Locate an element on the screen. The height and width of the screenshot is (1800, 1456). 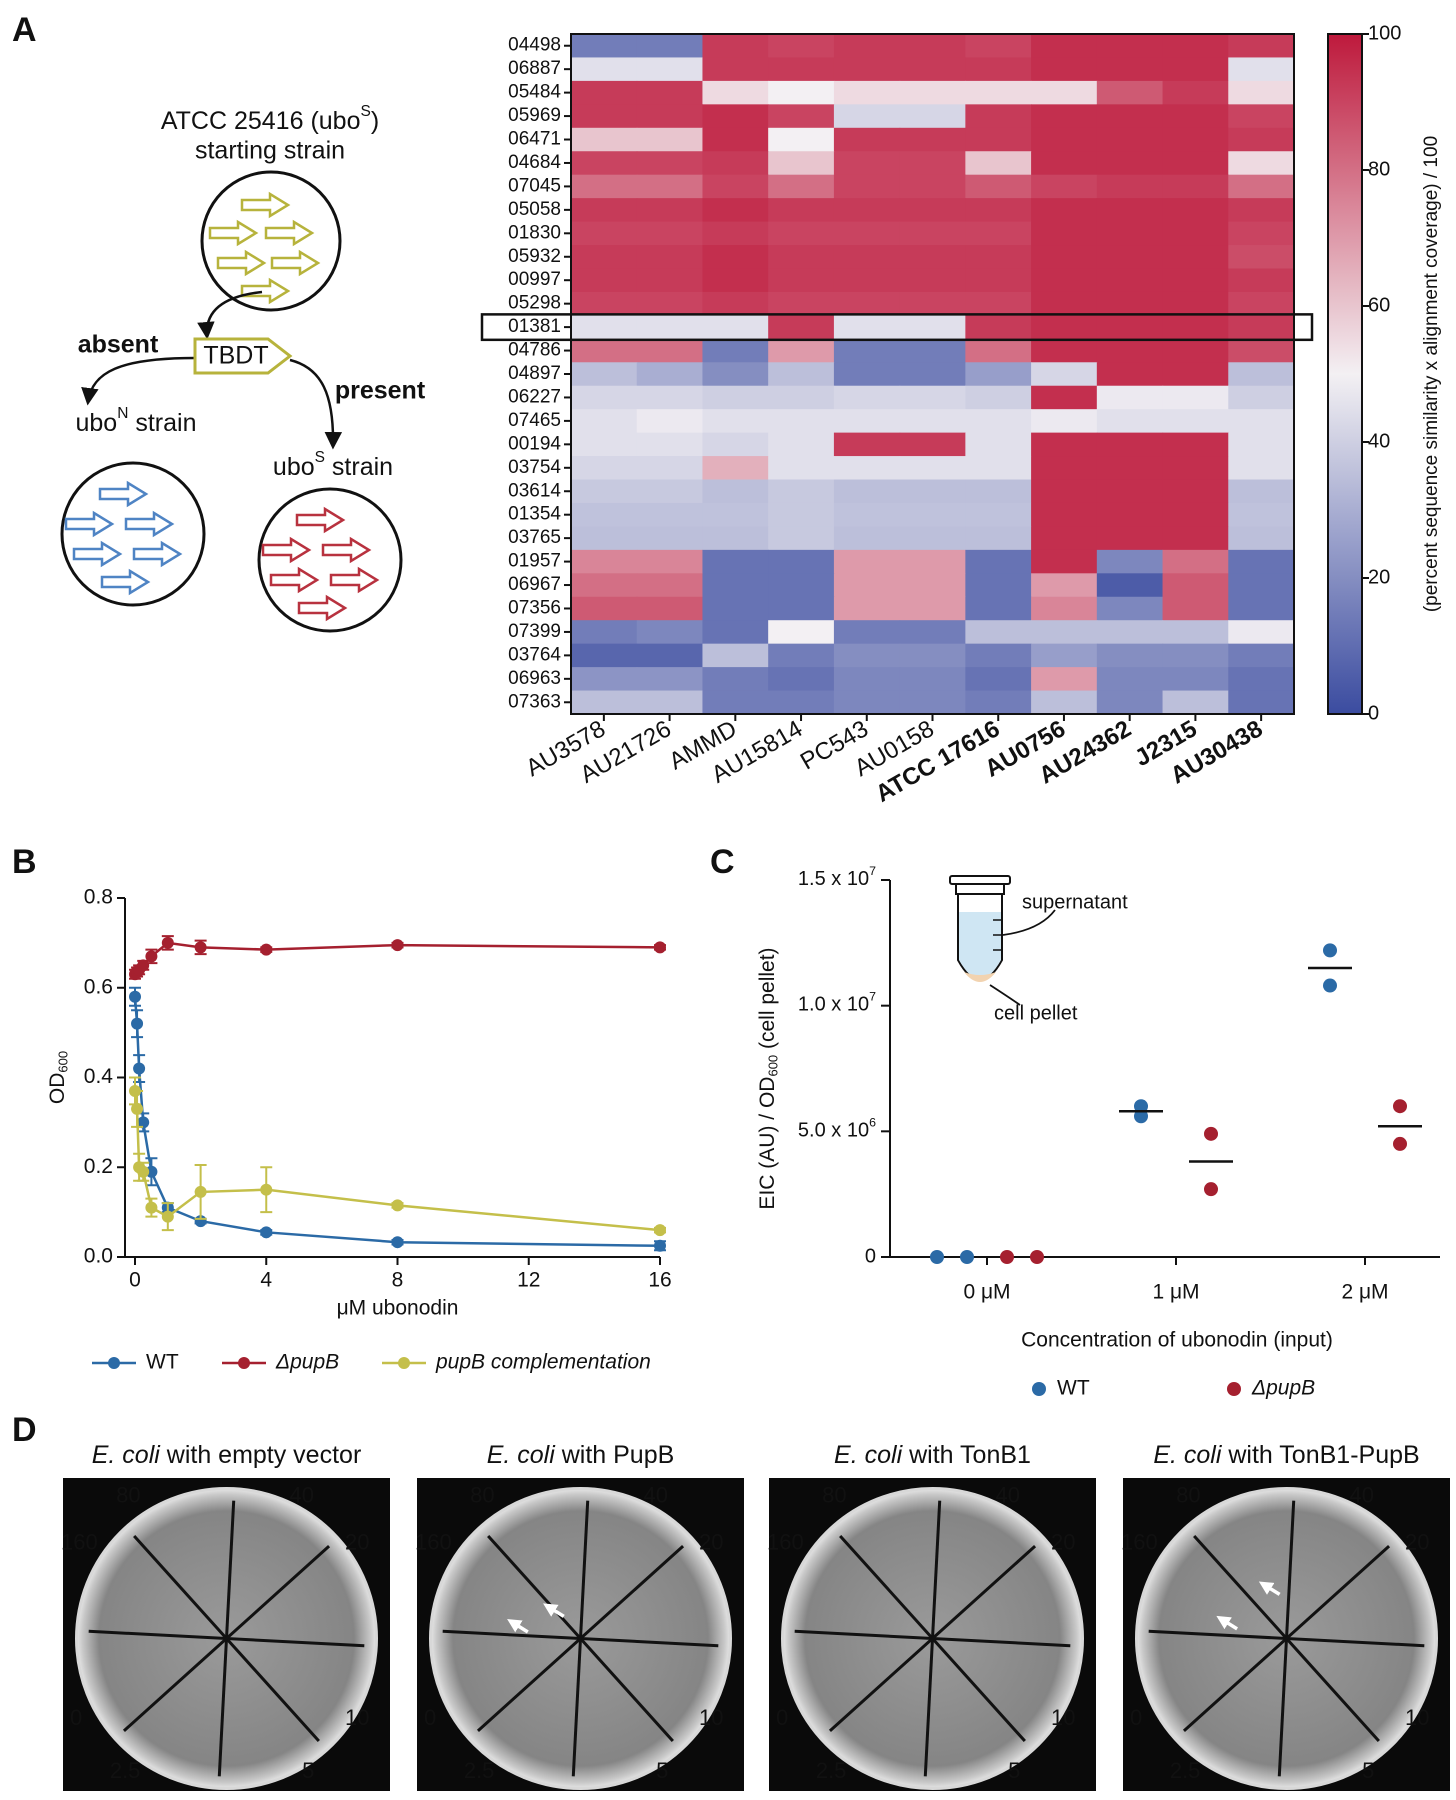
flow-arrow is located at coordinates (230, 315).